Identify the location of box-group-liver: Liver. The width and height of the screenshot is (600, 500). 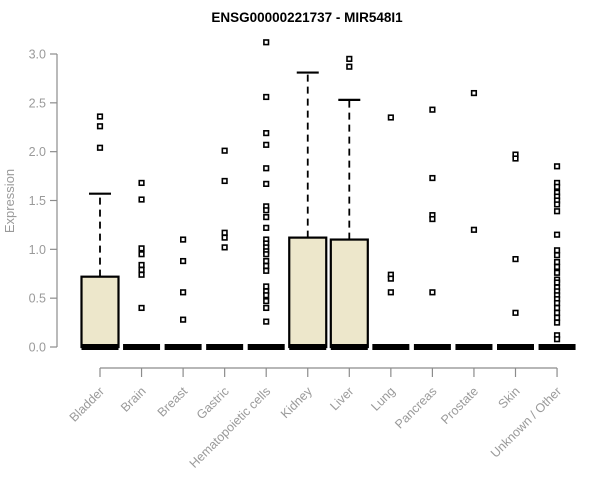
(348, 234).